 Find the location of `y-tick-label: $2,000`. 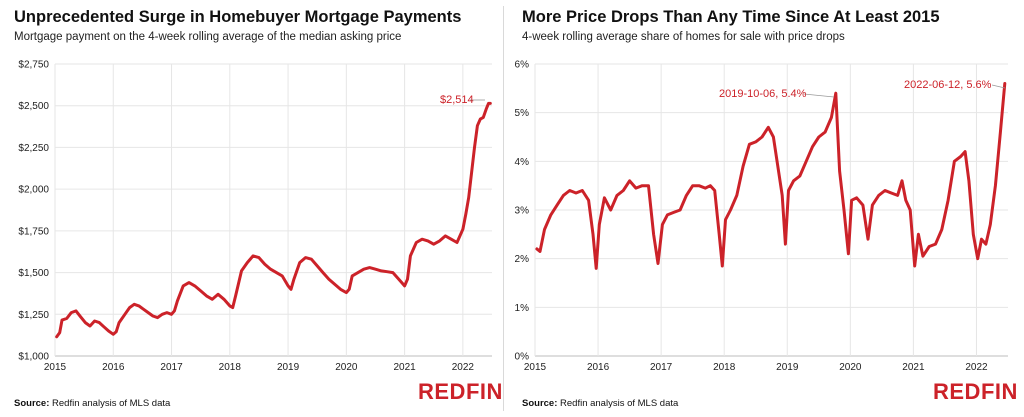

y-tick-label: $2,000 is located at coordinates (33, 190).